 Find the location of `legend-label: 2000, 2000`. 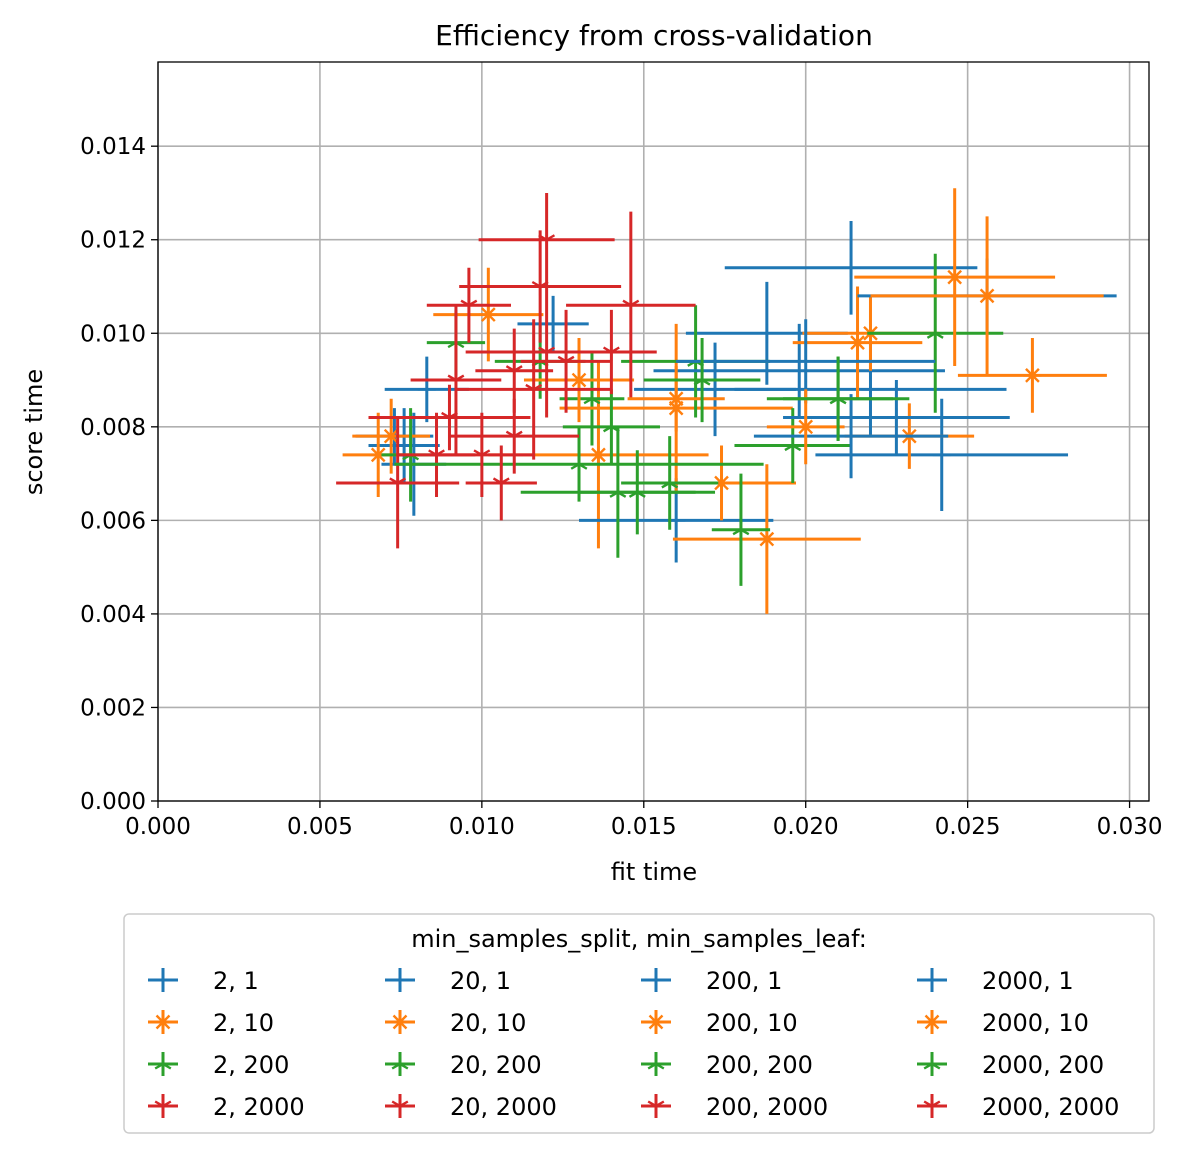

legend-label: 2000, 2000 is located at coordinates (1050, 1107).